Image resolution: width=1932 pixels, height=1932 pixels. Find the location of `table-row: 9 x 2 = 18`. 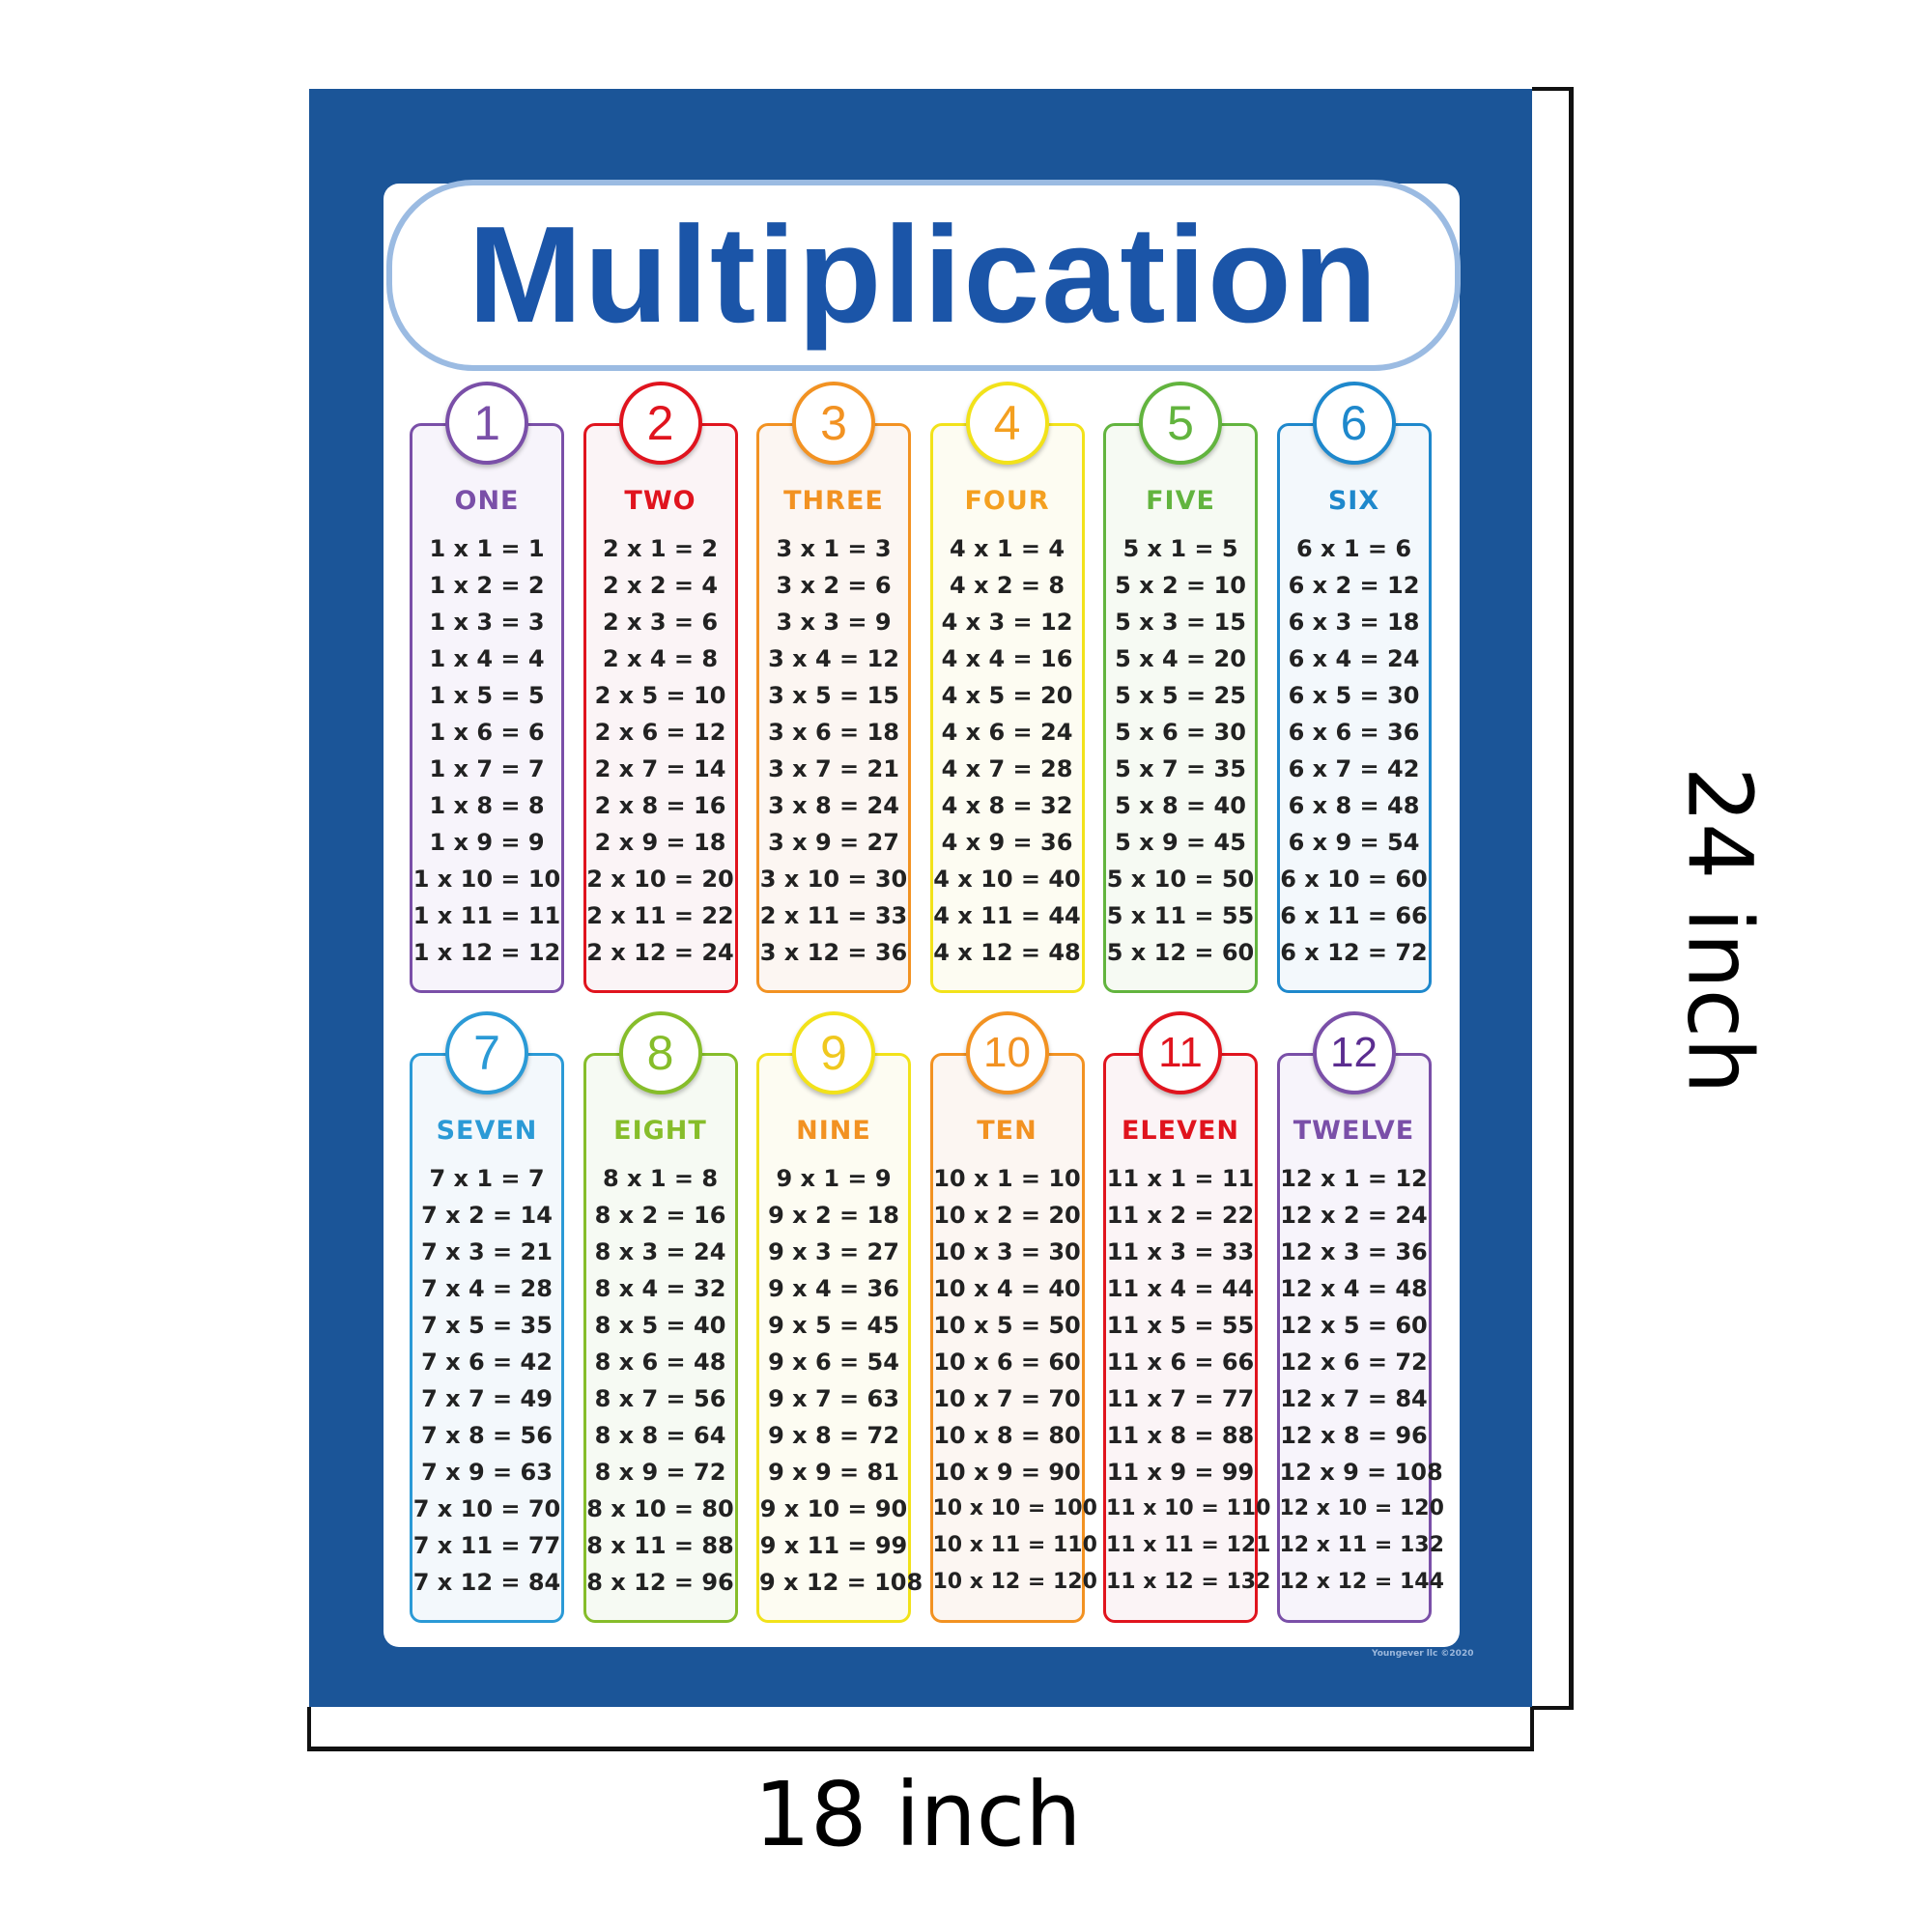

table-row: 9 x 2 = 18 is located at coordinates (833, 1215).